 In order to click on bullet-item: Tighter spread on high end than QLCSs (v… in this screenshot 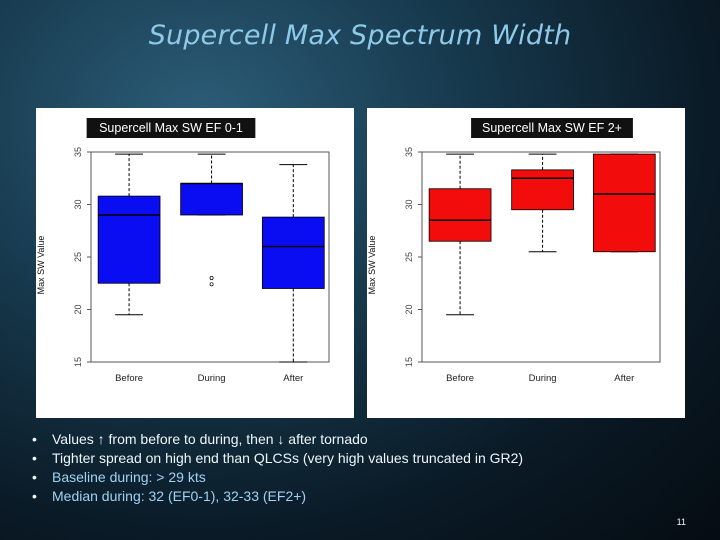, I will do `click(276, 458)`.